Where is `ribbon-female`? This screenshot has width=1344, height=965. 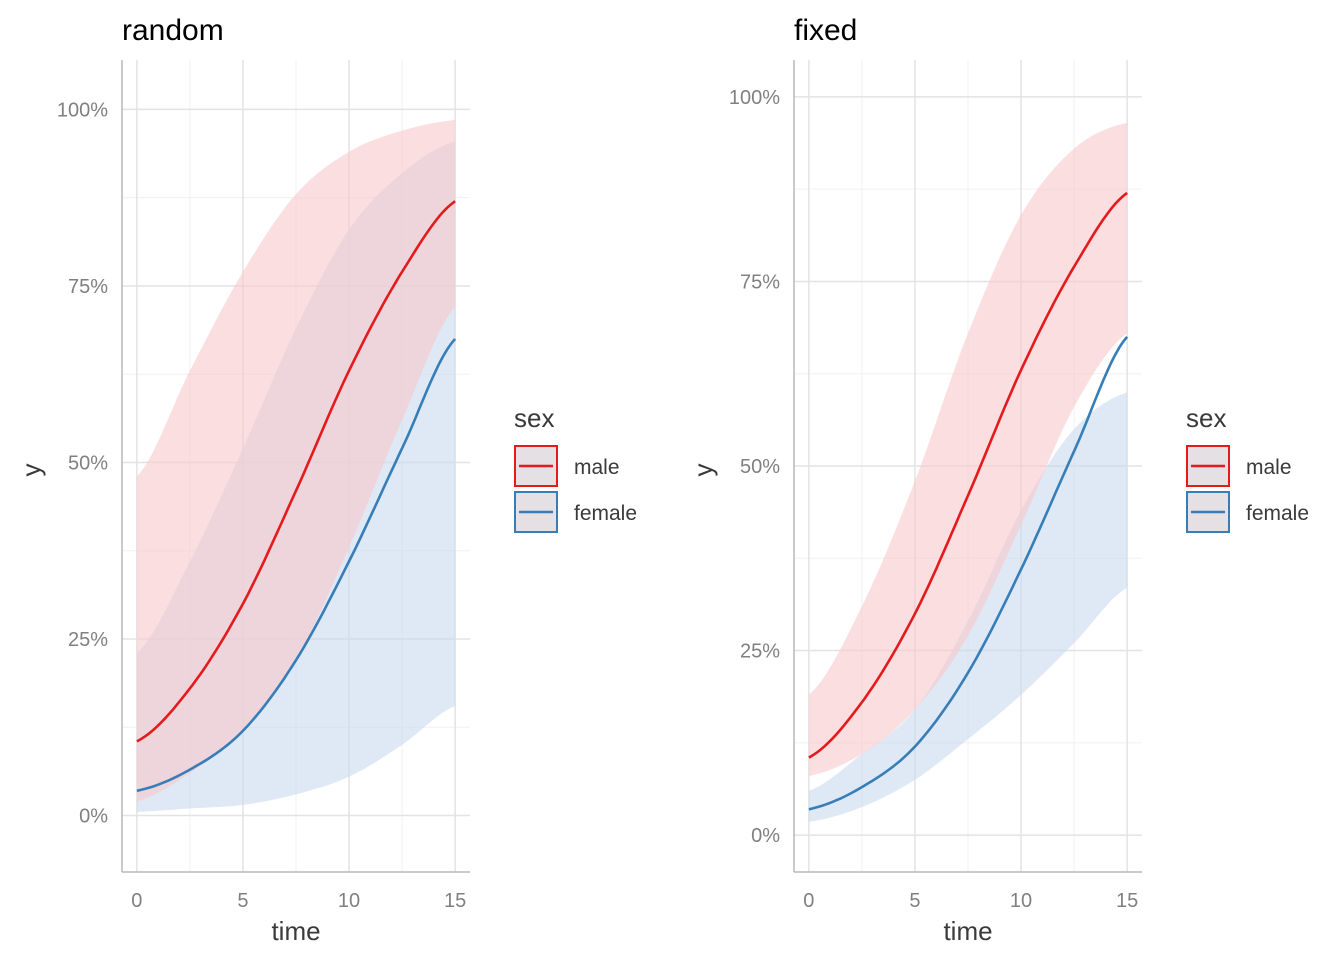 ribbon-female is located at coordinates (968, 607).